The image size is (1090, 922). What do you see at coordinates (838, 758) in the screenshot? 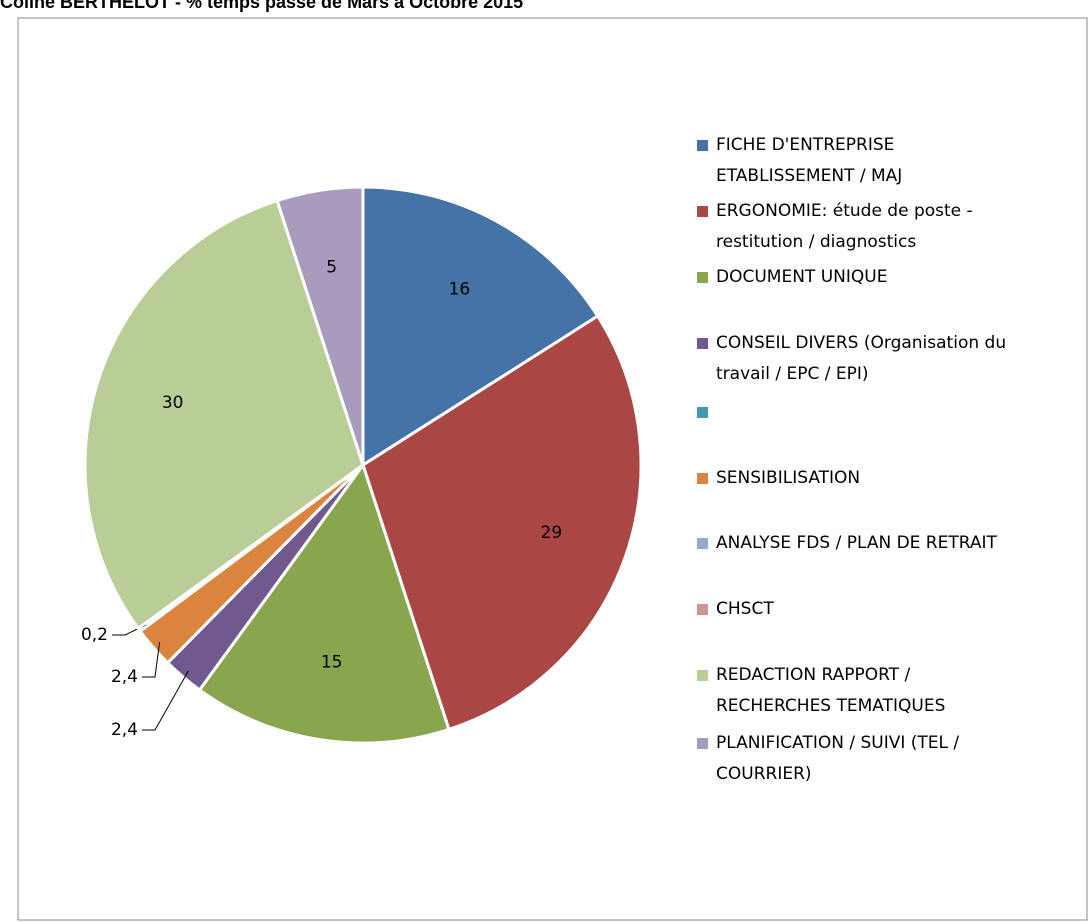
I see `legend-label: PLANIFICATION / SUIVI (TEL / COURRIER)` at bounding box center [838, 758].